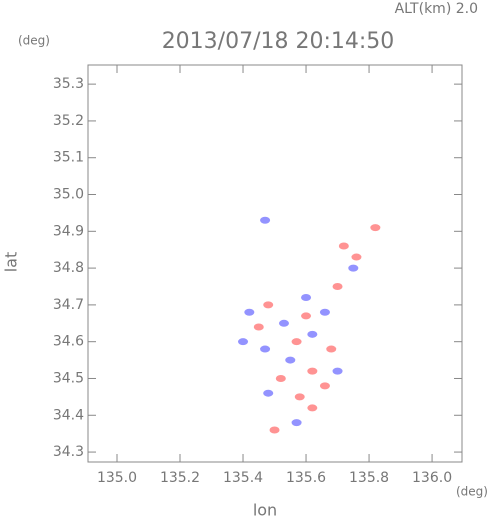 This screenshot has width=491, height=521. What do you see at coordinates (306, 478) in the screenshot?
I see `x-tick-label: 135.6` at bounding box center [306, 478].